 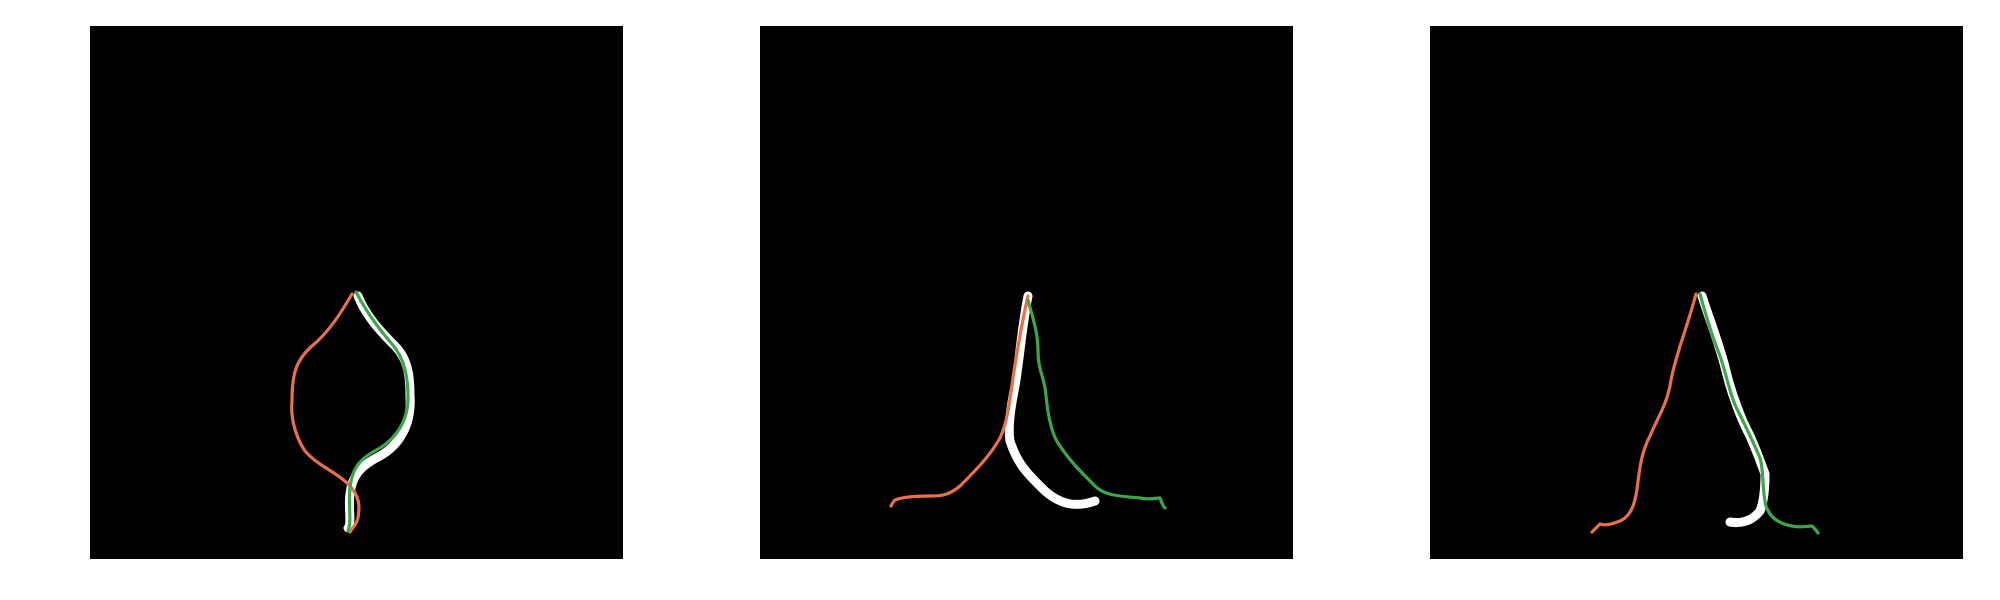 I want to click on panel-1-drawing, so click(x=352, y=412).